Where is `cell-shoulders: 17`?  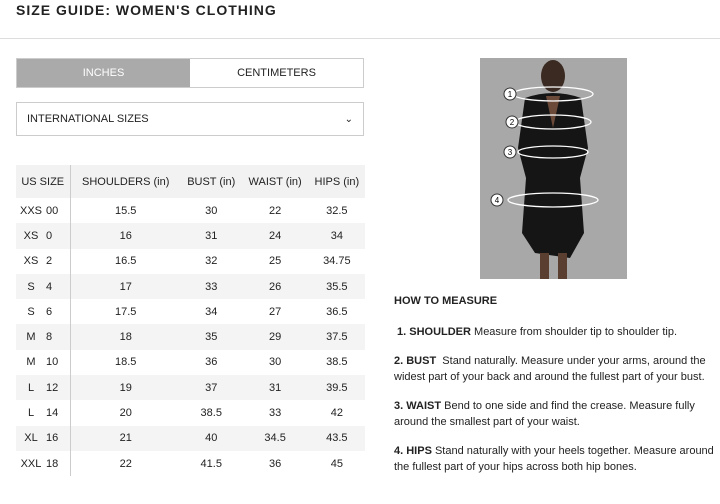
cell-shoulders: 17 is located at coordinates (125, 286).